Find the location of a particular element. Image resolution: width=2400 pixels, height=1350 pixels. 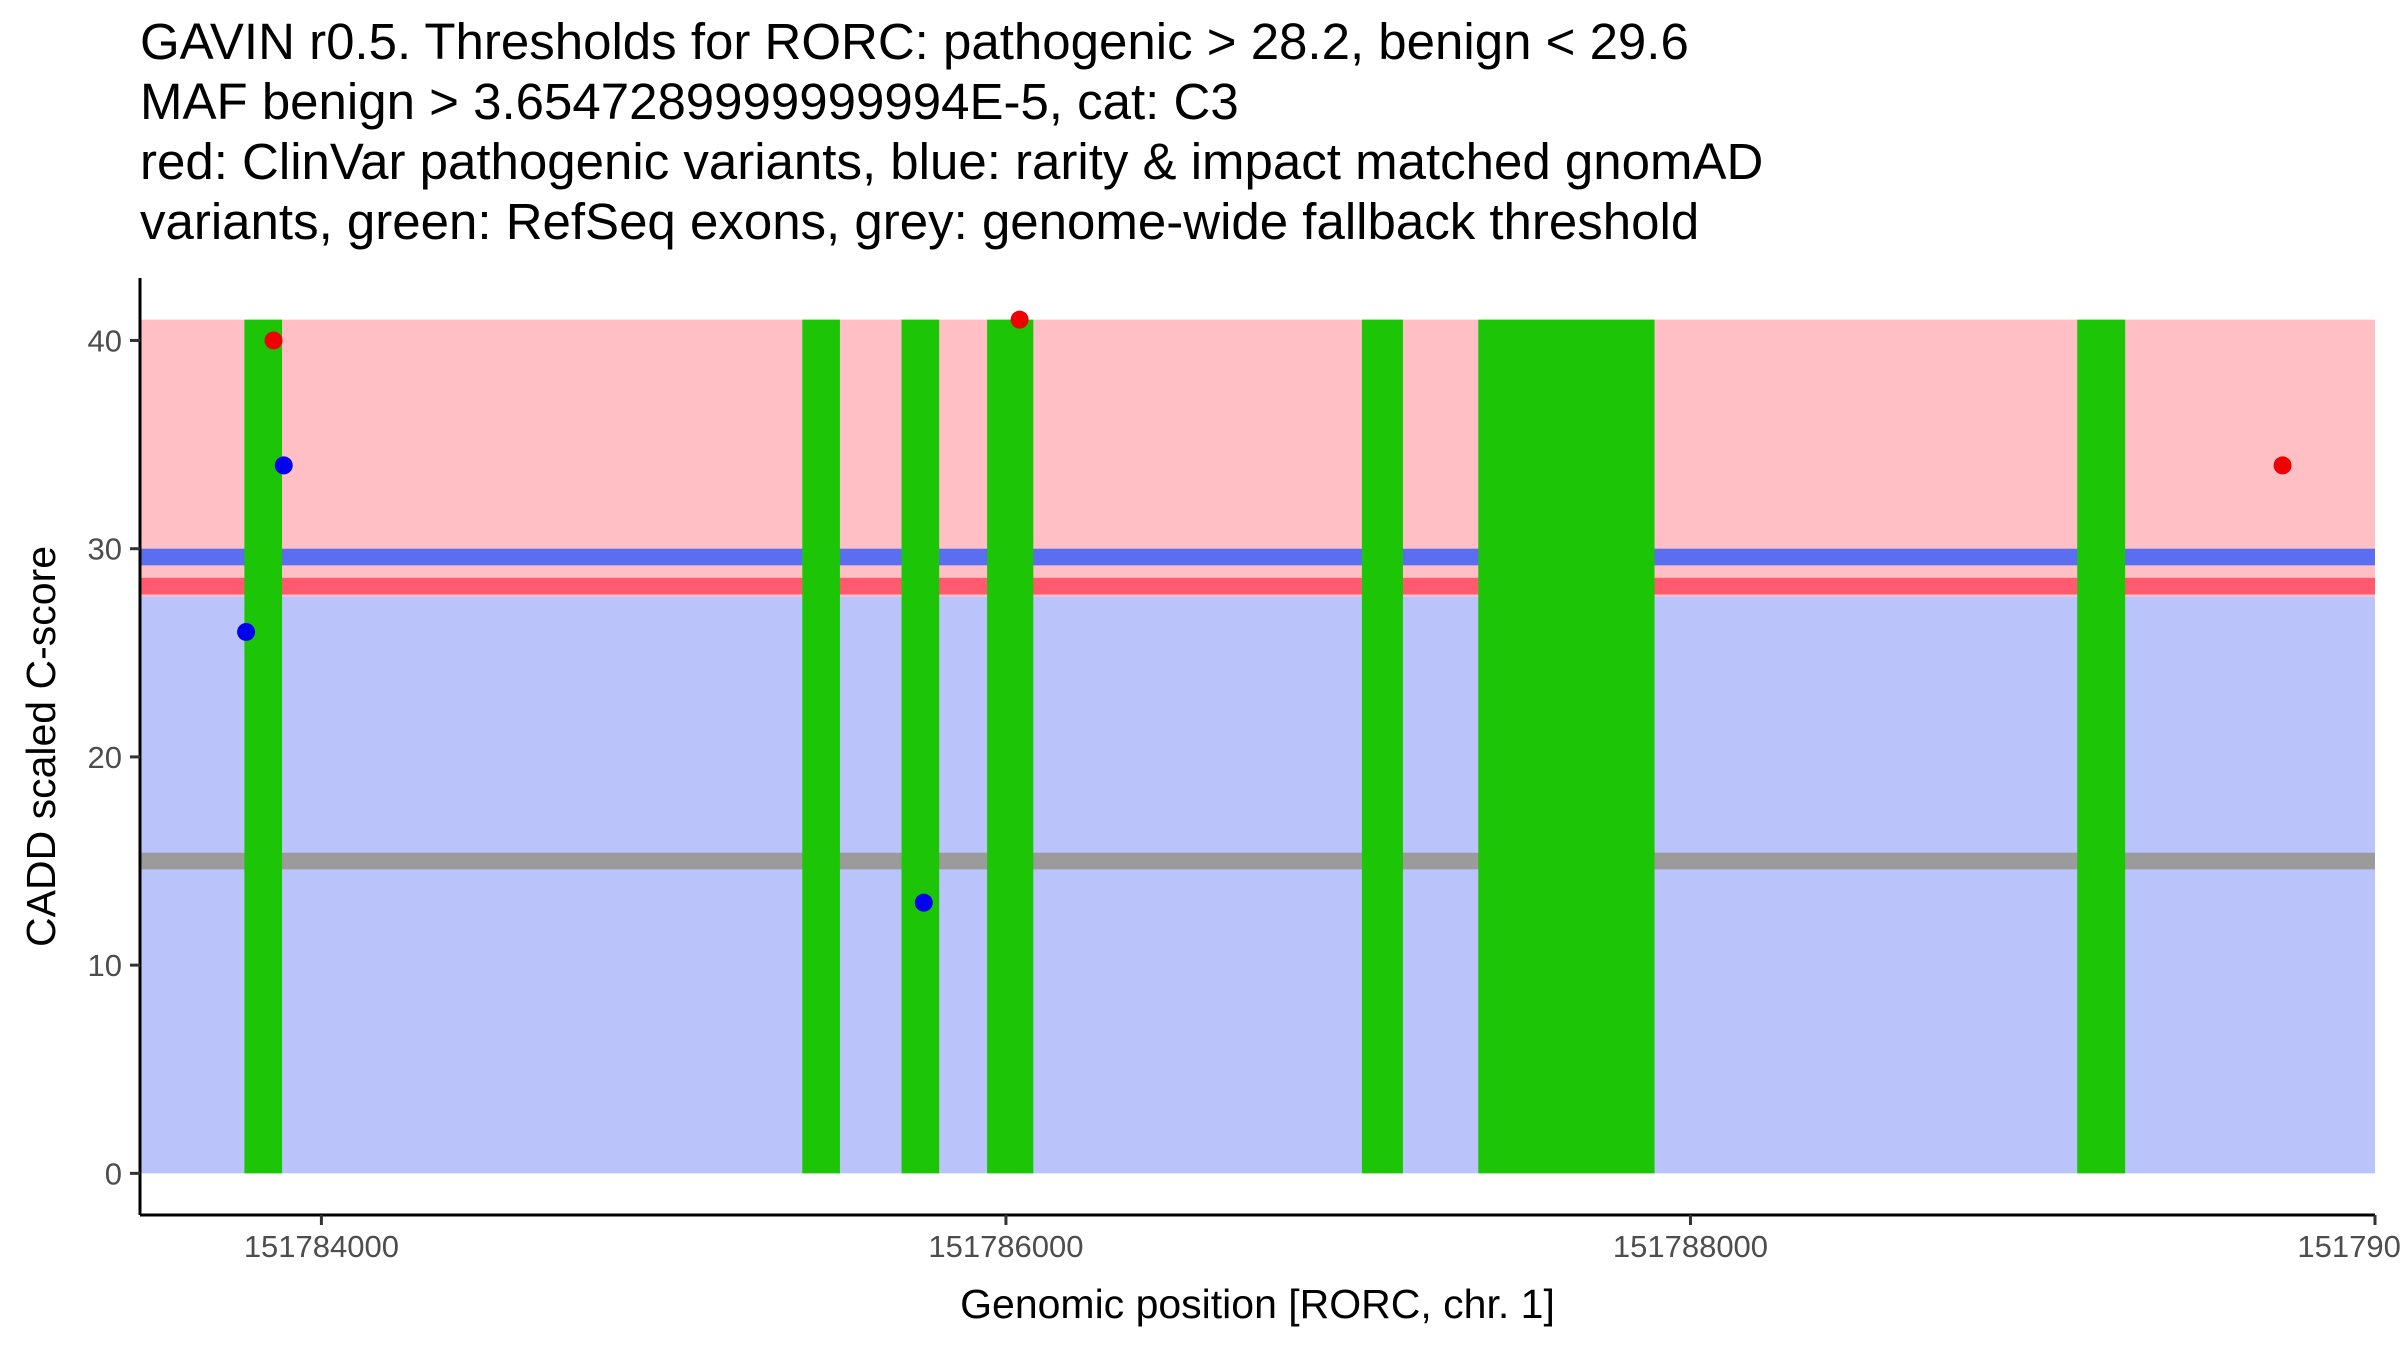

x-tick-label-151788000: 151788000 is located at coordinates (1690, 1246).